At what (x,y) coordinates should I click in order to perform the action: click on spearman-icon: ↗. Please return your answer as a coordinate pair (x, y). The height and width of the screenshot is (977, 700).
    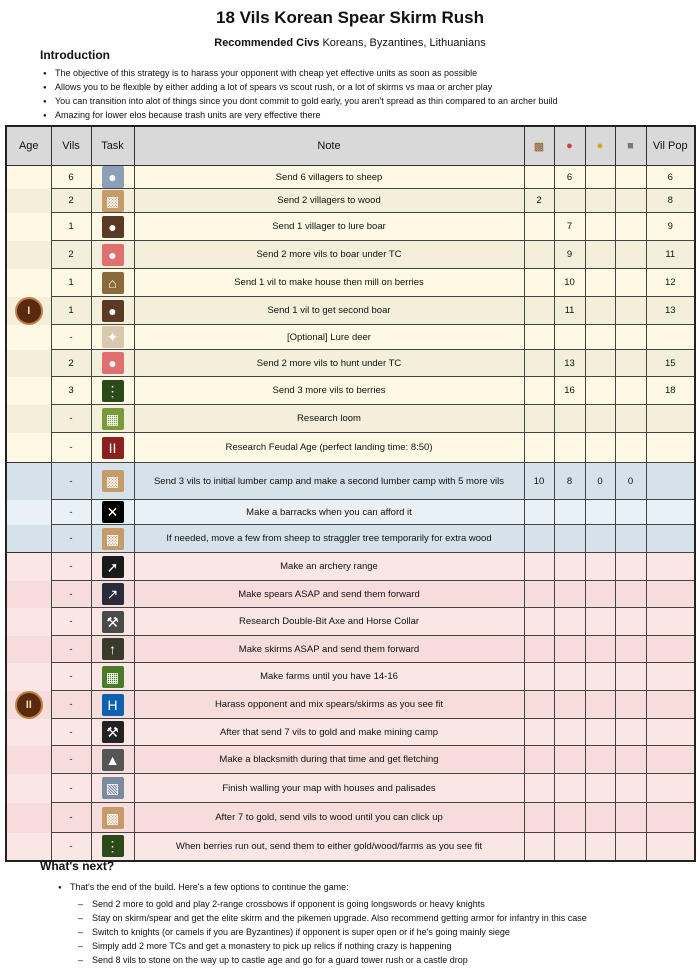
    Looking at the image, I should click on (112, 594).